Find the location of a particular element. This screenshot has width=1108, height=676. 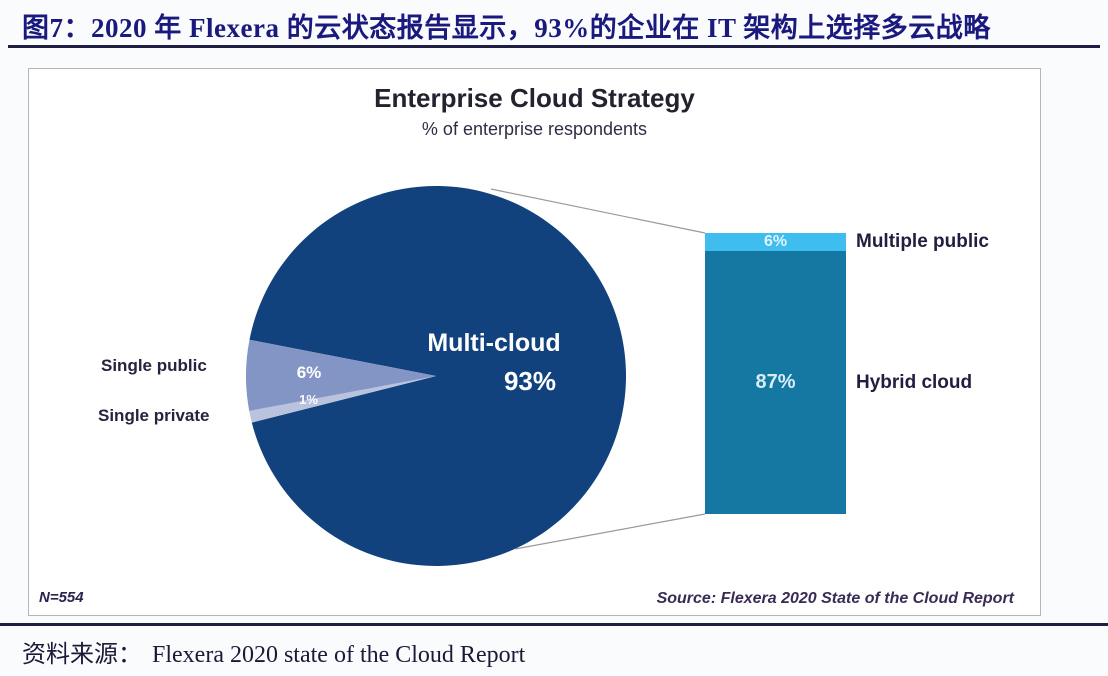

header-divider is located at coordinates (554, 46).